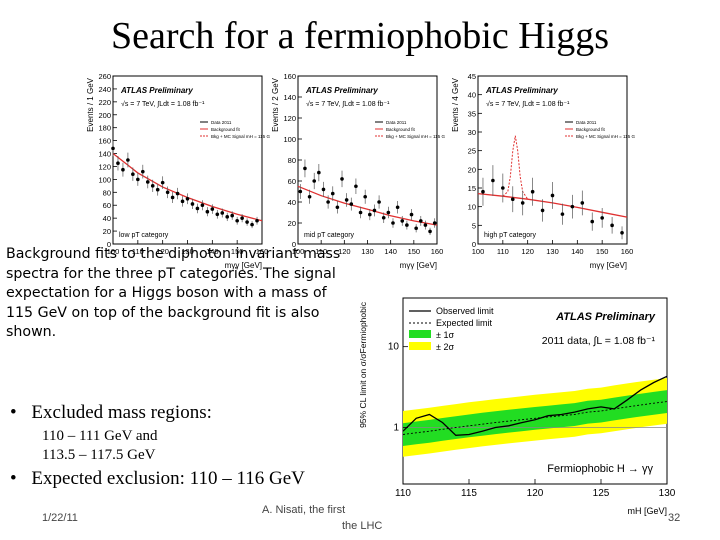 The image size is (720, 540). I want to click on legend-entry: Expected limit, so click(464, 323).